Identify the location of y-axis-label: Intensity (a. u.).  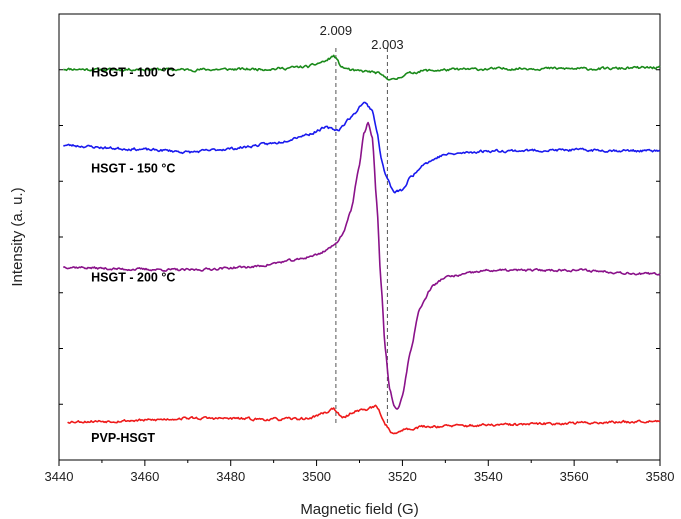
(17, 236).